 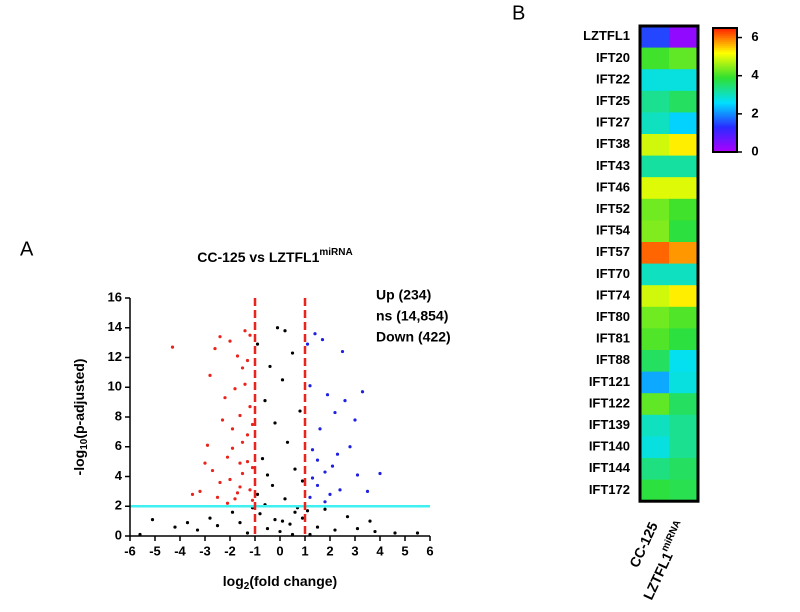 What do you see at coordinates (404, 550) in the screenshot?
I see `x-tick-label: 5` at bounding box center [404, 550].